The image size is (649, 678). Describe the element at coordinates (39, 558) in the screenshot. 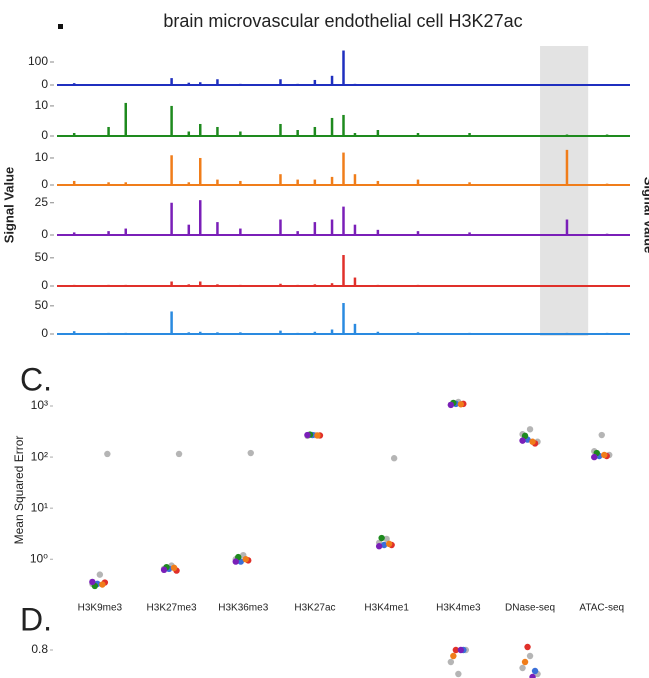

I see `y-tick-label: 10⁰` at that location.